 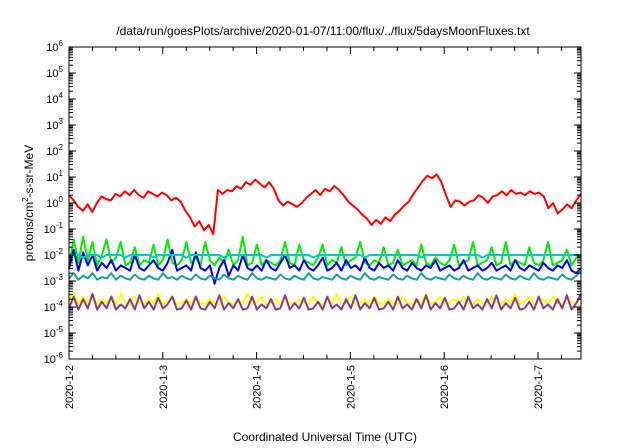 I want to click on y-tick-label: 10⁻⁶, so click(x=54, y=358).